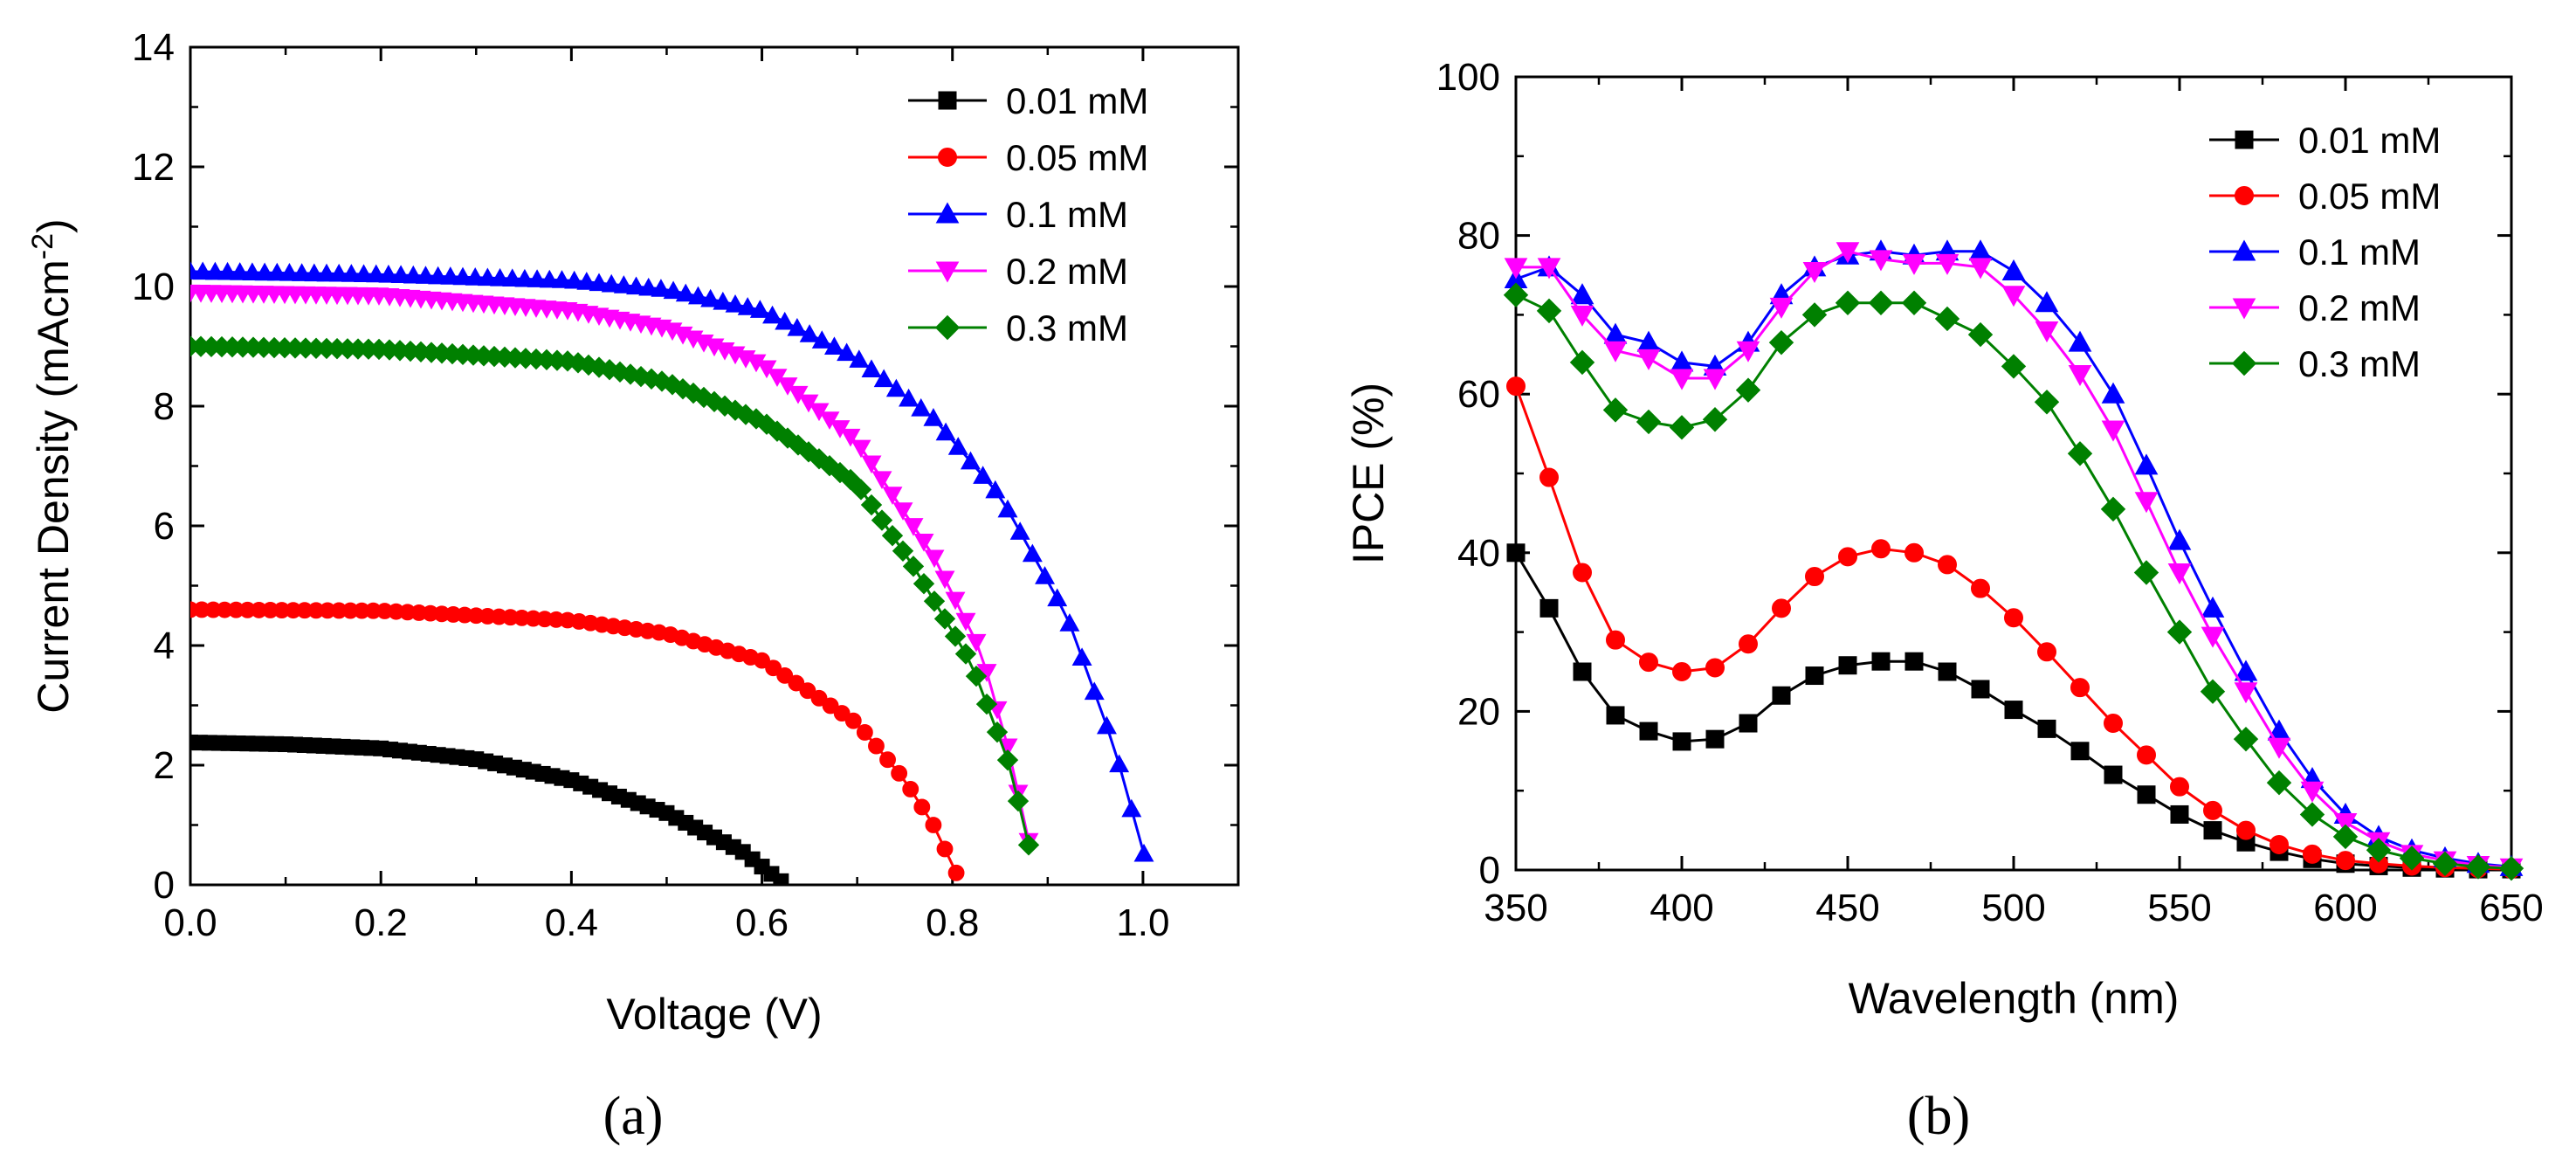  Describe the element at coordinates (164, 646) in the screenshot. I see `y-tick-label: 4` at that location.